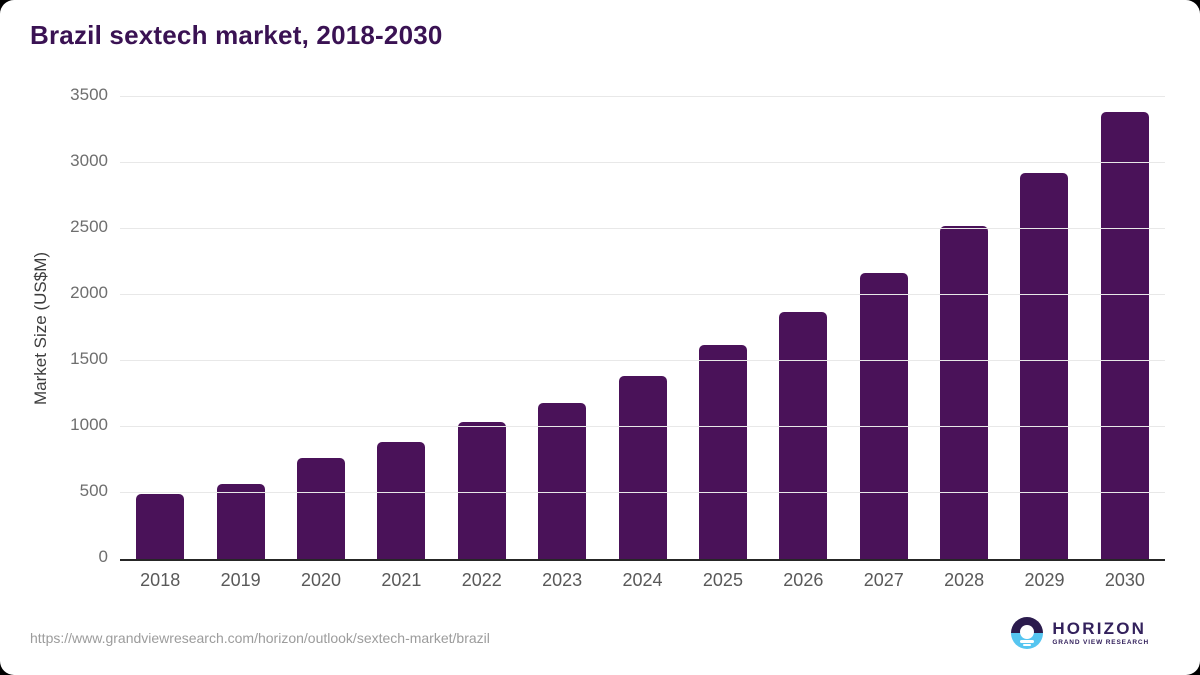  I want to click on bar-2022, so click(481, 490).